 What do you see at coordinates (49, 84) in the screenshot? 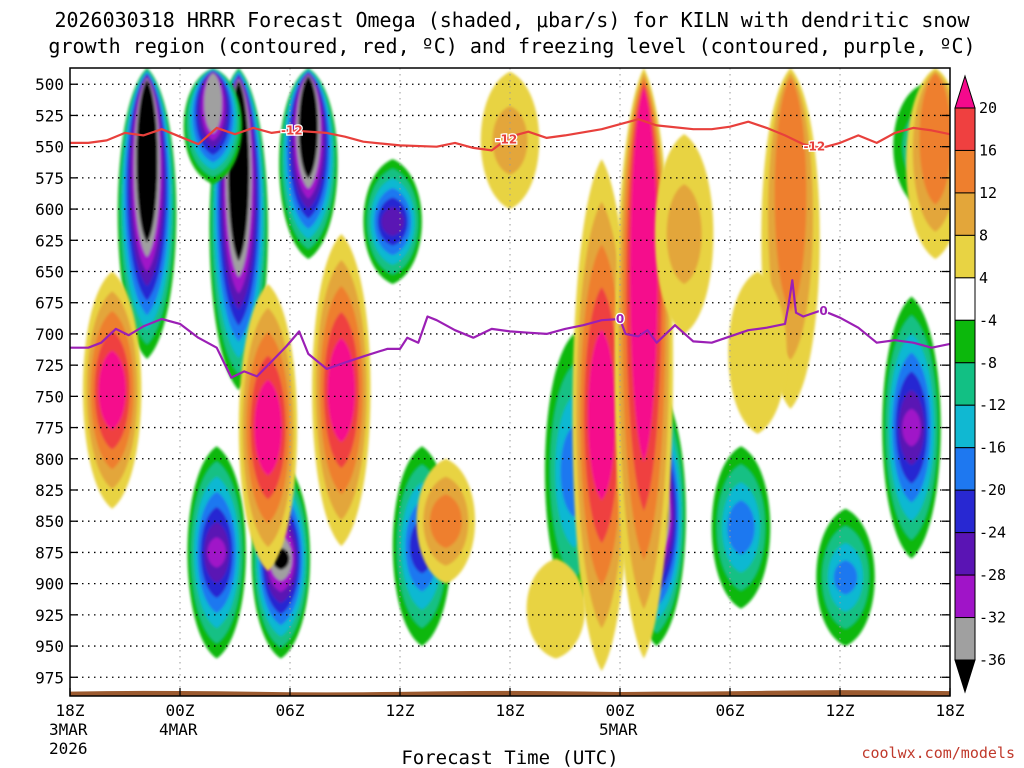
I see `y-tick-label: 500` at bounding box center [49, 84].